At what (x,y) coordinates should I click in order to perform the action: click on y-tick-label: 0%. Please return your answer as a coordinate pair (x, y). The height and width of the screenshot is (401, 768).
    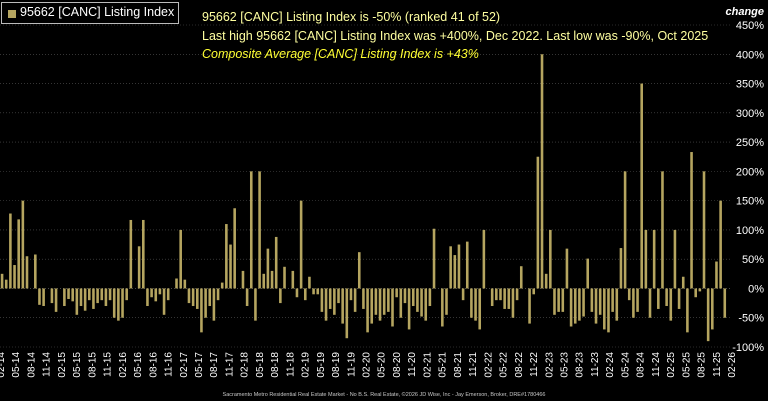
    Looking at the image, I should click on (756, 289).